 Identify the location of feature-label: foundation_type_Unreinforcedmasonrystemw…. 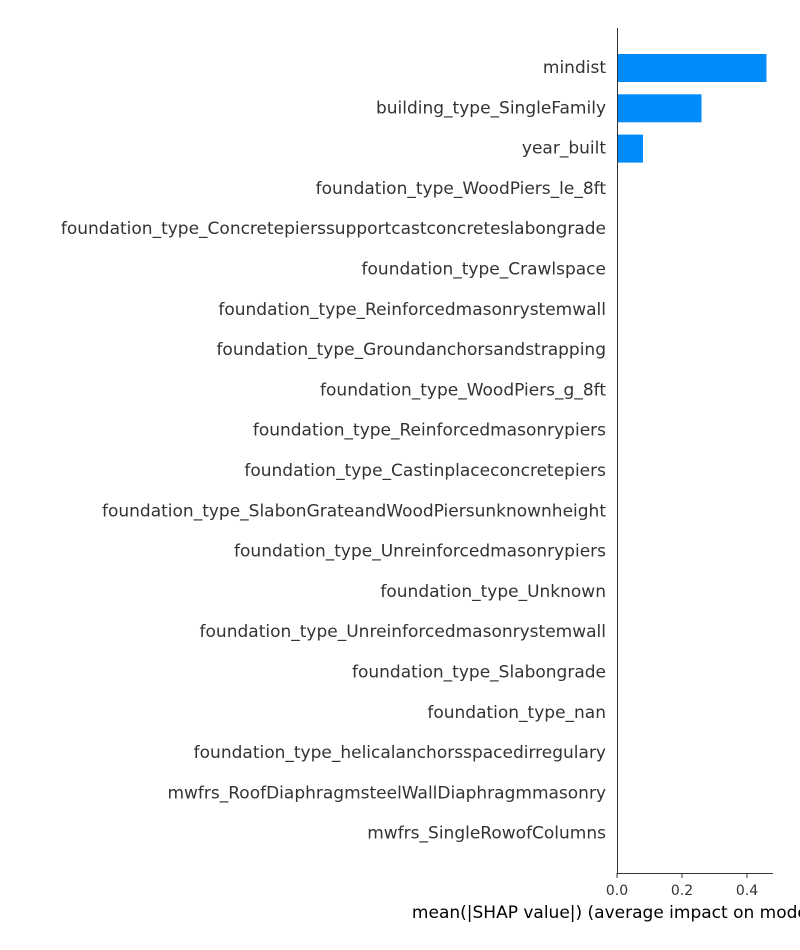
(403, 632).